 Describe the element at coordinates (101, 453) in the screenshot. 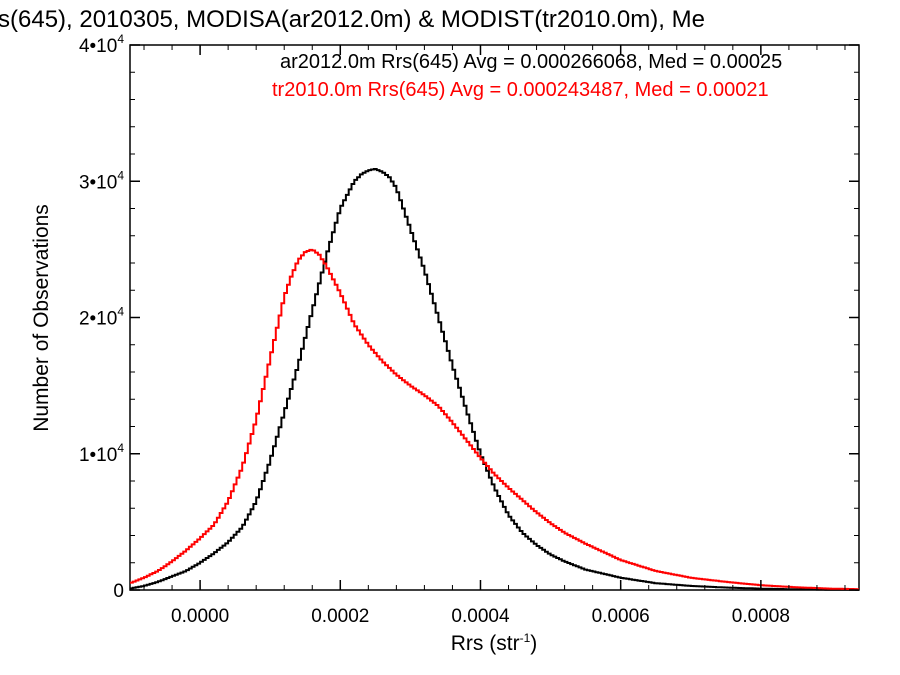

I see `y-tick-label: 1•104` at that location.